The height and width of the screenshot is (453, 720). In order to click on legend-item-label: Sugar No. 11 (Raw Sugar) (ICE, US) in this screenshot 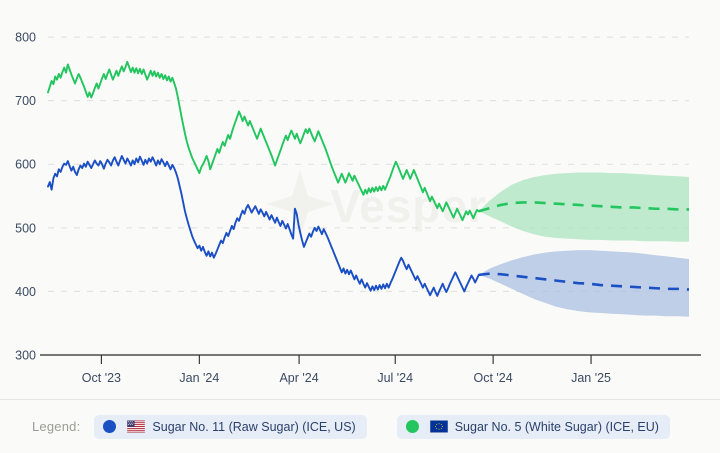, I will do `click(254, 426)`.